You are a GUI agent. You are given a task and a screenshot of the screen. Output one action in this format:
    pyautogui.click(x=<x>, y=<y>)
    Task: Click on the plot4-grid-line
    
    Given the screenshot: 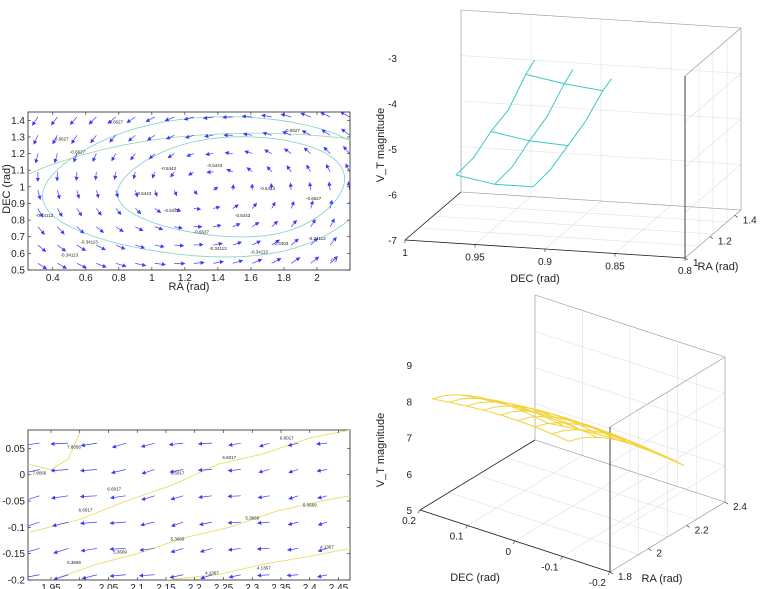 What is the action you would take?
    pyautogui.click(x=630, y=398)
    